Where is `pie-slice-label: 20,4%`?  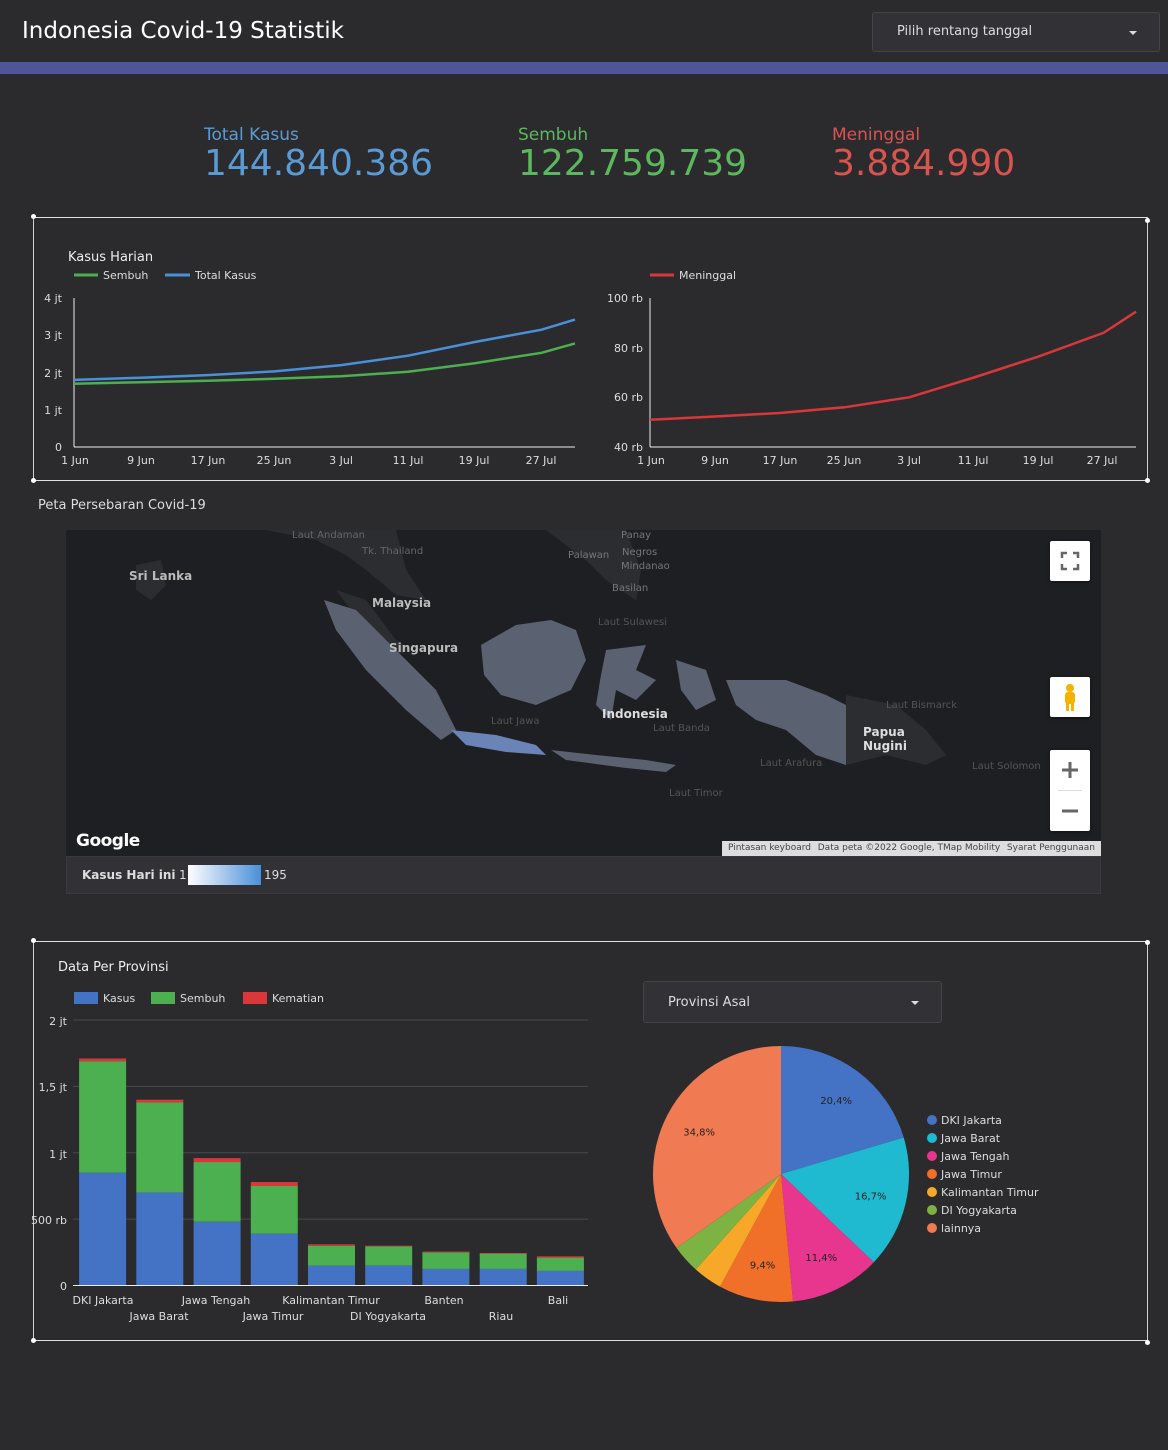 pie-slice-label: 20,4% is located at coordinates (836, 1101).